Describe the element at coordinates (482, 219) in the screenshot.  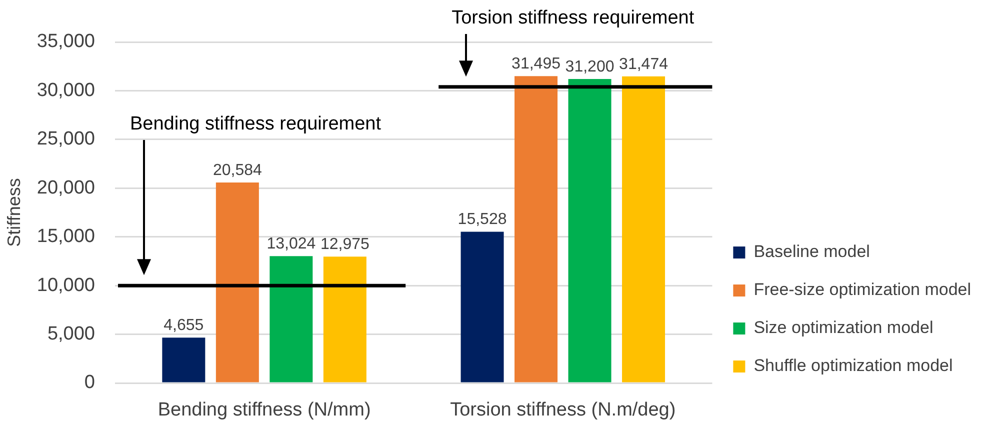
I see `data-label: 15,528` at that location.